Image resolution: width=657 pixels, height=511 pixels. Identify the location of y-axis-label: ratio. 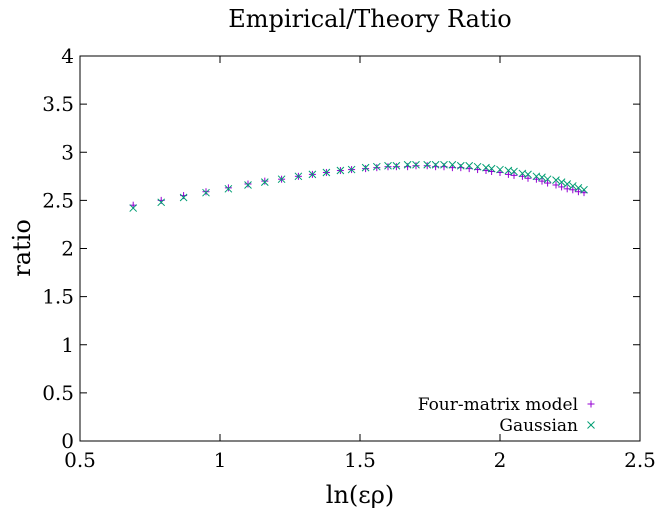
(22, 248).